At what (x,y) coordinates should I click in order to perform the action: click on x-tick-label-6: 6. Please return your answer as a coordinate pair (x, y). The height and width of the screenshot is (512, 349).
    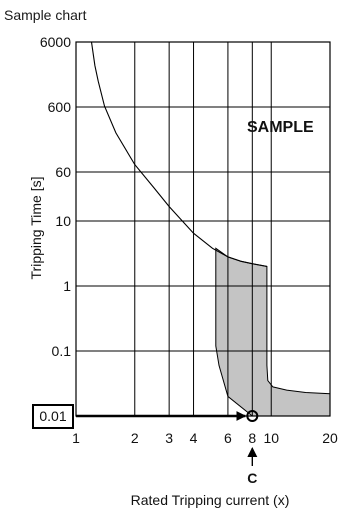
    Looking at the image, I should click on (228, 438).